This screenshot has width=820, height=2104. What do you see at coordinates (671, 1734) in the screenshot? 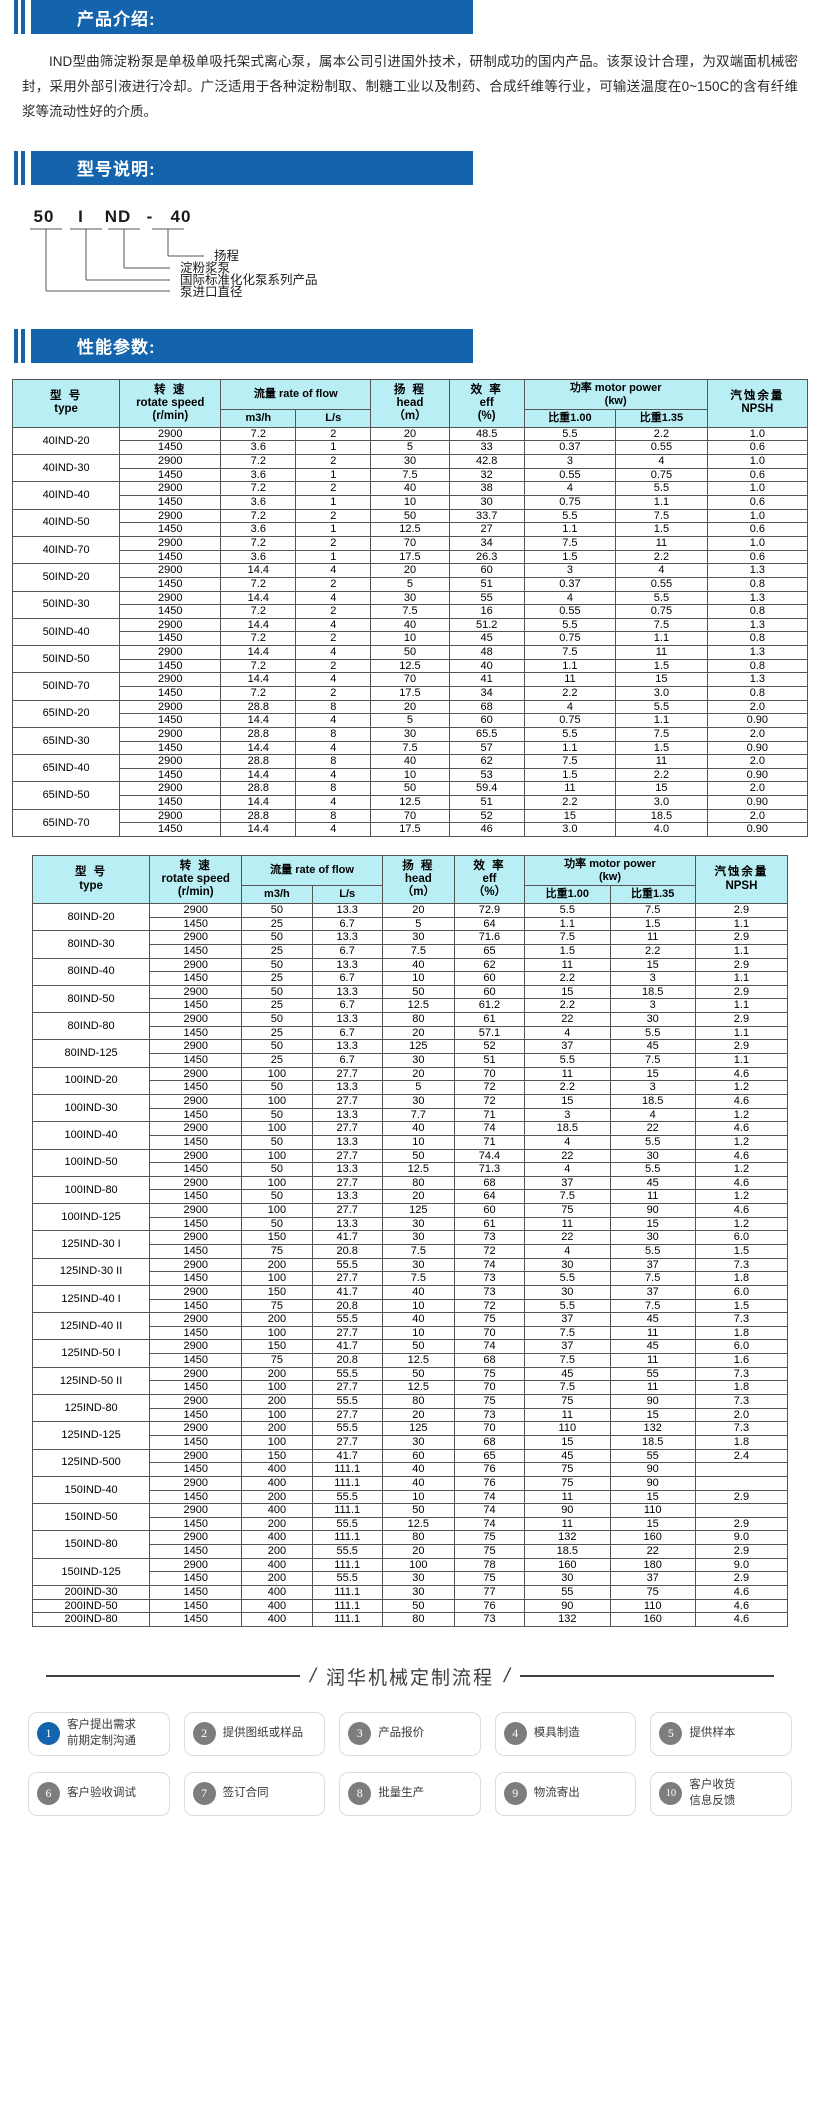
I see `flow-step-number-badge: 5` at bounding box center [671, 1734].